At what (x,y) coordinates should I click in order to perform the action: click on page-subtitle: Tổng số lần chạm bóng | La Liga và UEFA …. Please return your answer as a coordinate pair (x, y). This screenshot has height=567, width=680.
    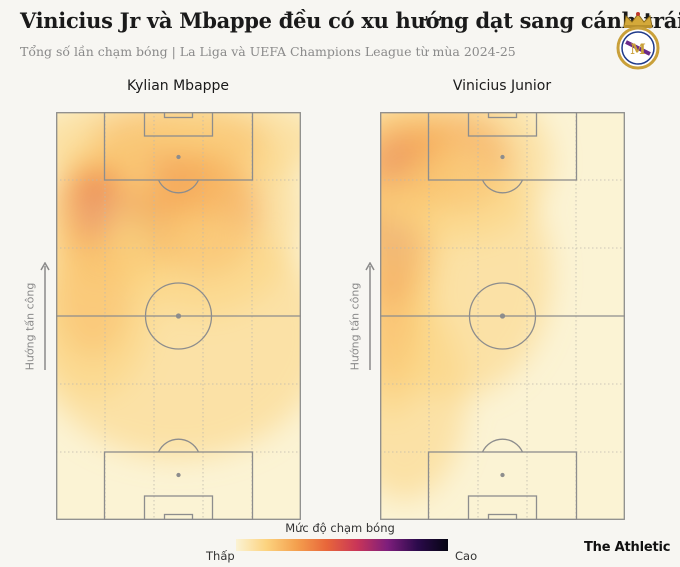
    Looking at the image, I should click on (268, 51).